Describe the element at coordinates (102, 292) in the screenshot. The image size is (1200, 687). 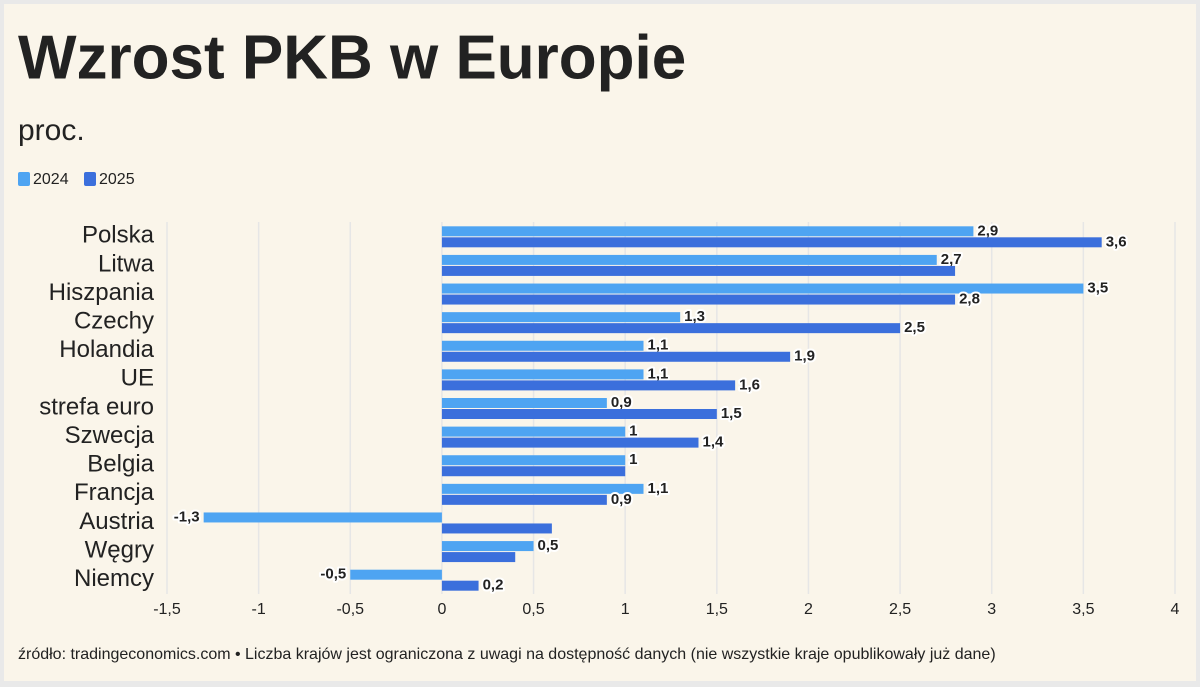
I see `y-tick-label: Hiszpania` at that location.